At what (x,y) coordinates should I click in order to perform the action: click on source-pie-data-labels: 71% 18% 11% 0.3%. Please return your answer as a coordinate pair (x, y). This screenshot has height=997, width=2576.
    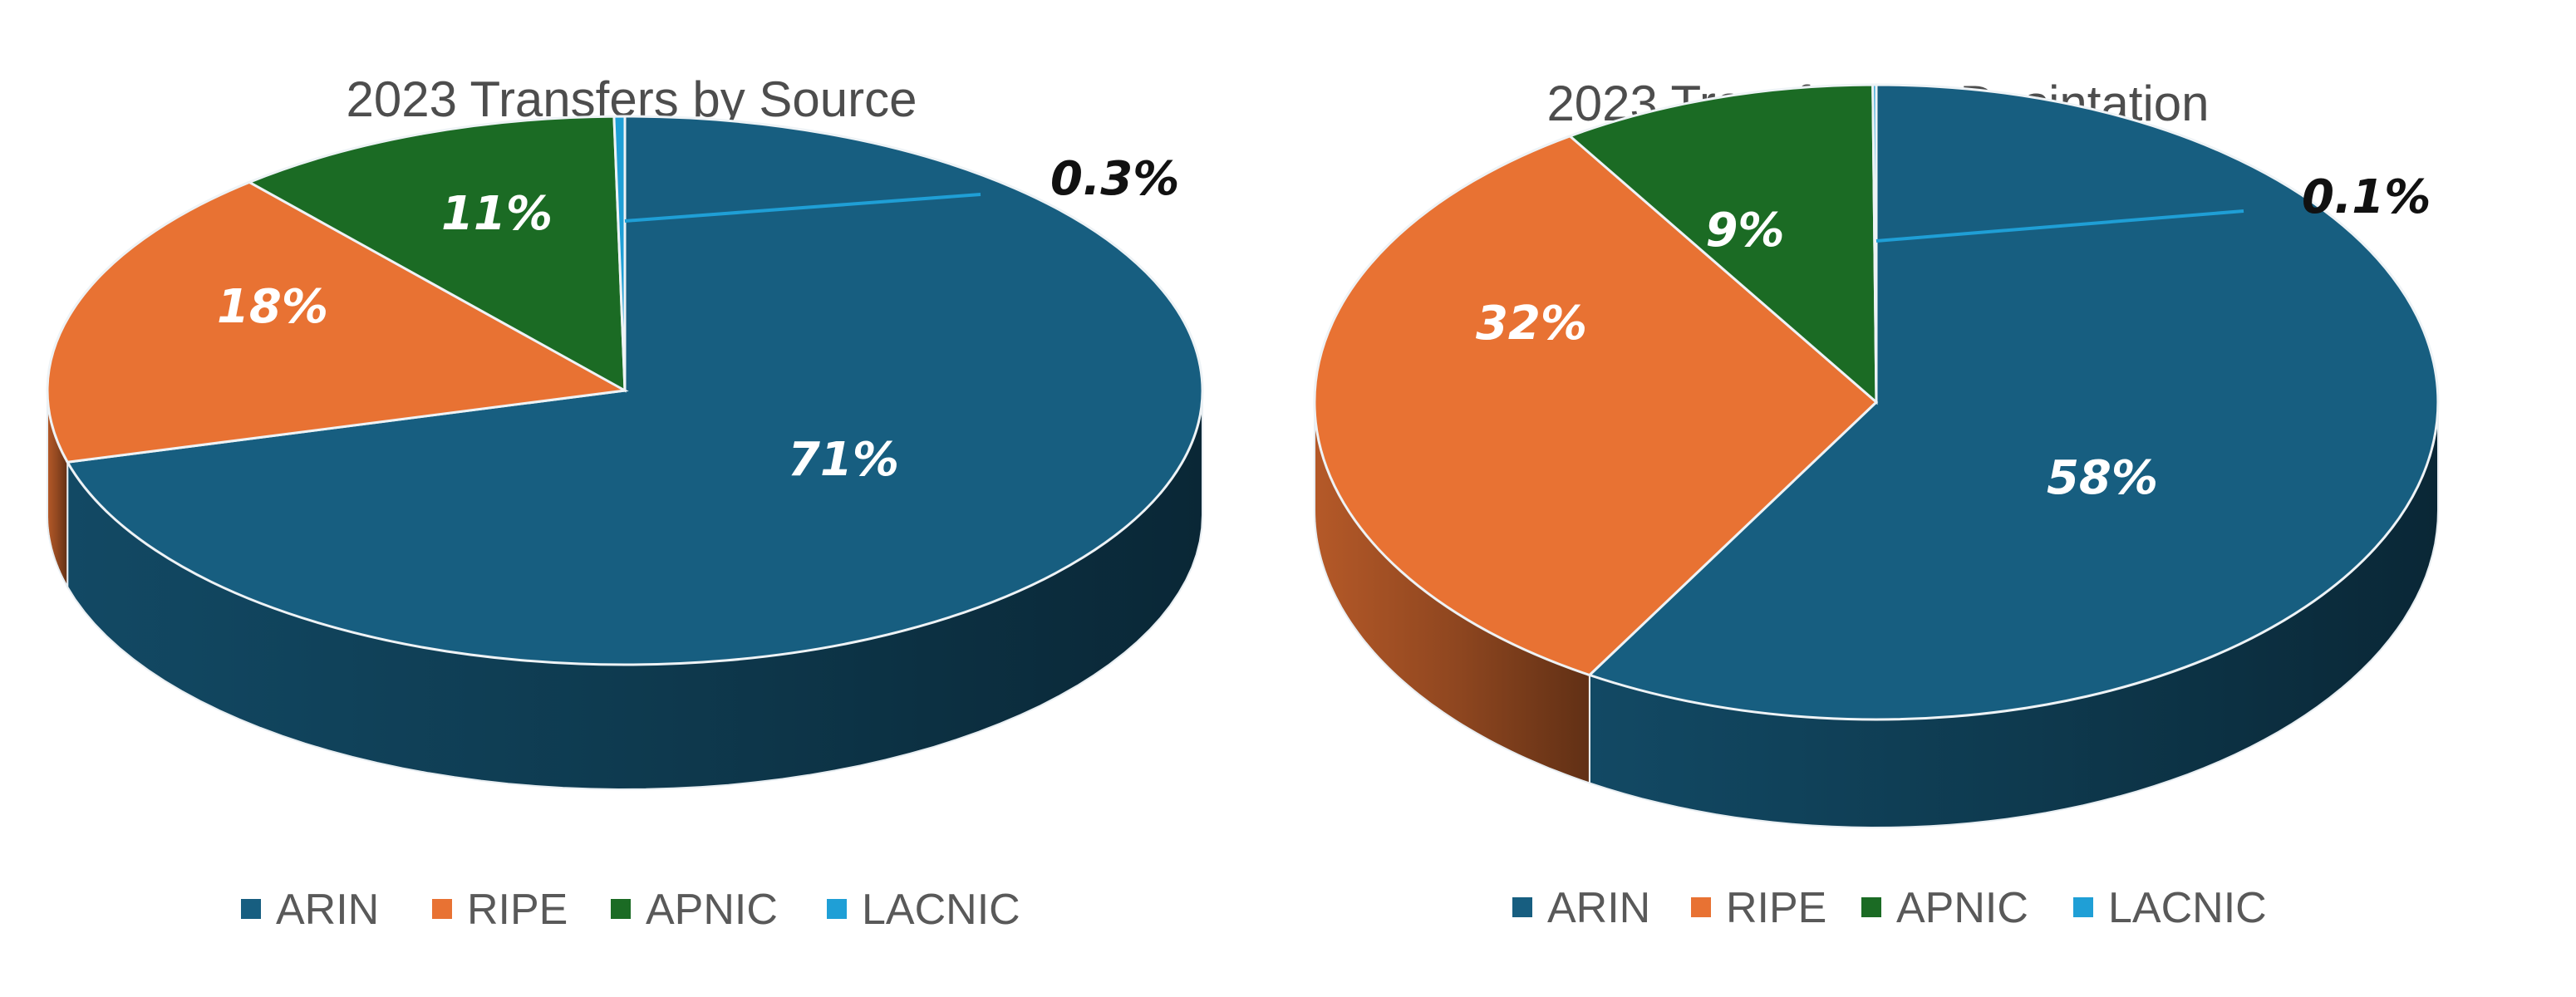
    Looking at the image, I should click on (698, 319).